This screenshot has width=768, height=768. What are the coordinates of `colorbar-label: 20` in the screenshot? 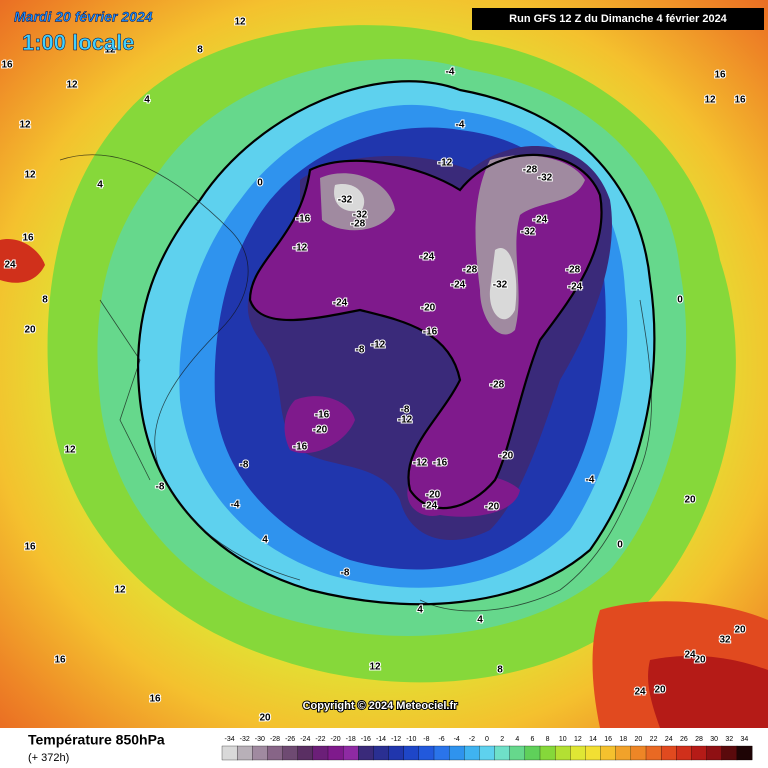 It's located at (639, 739).